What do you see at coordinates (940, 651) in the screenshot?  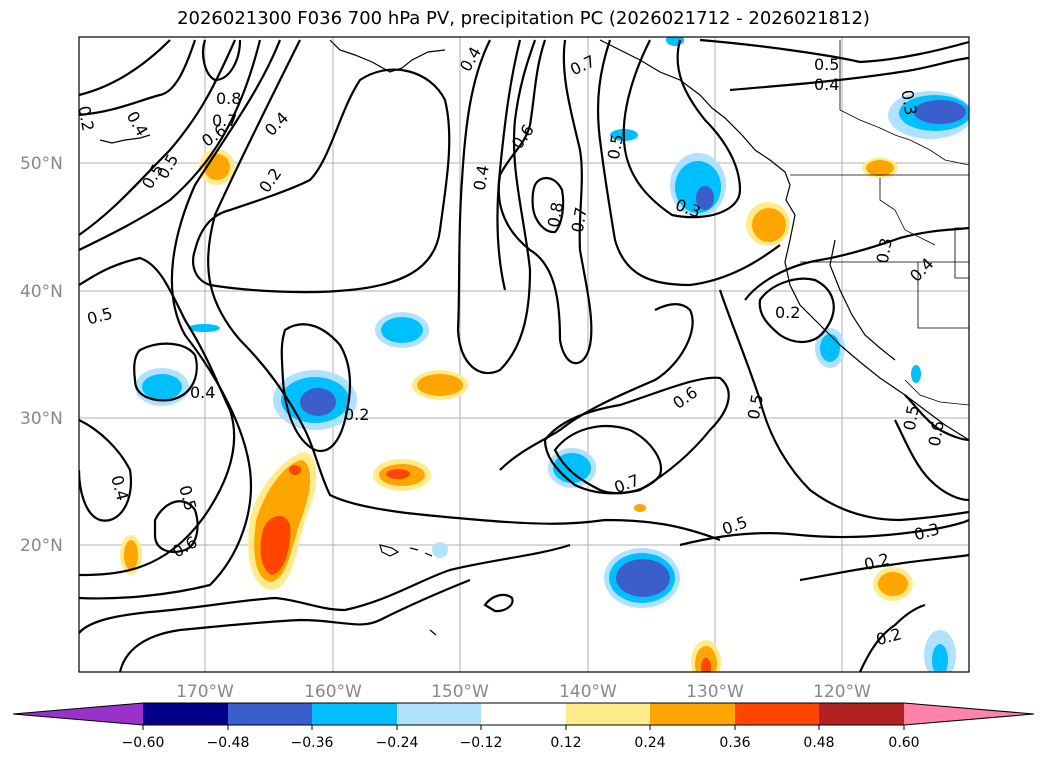 I see `neg-blob-se-corner` at bounding box center [940, 651].